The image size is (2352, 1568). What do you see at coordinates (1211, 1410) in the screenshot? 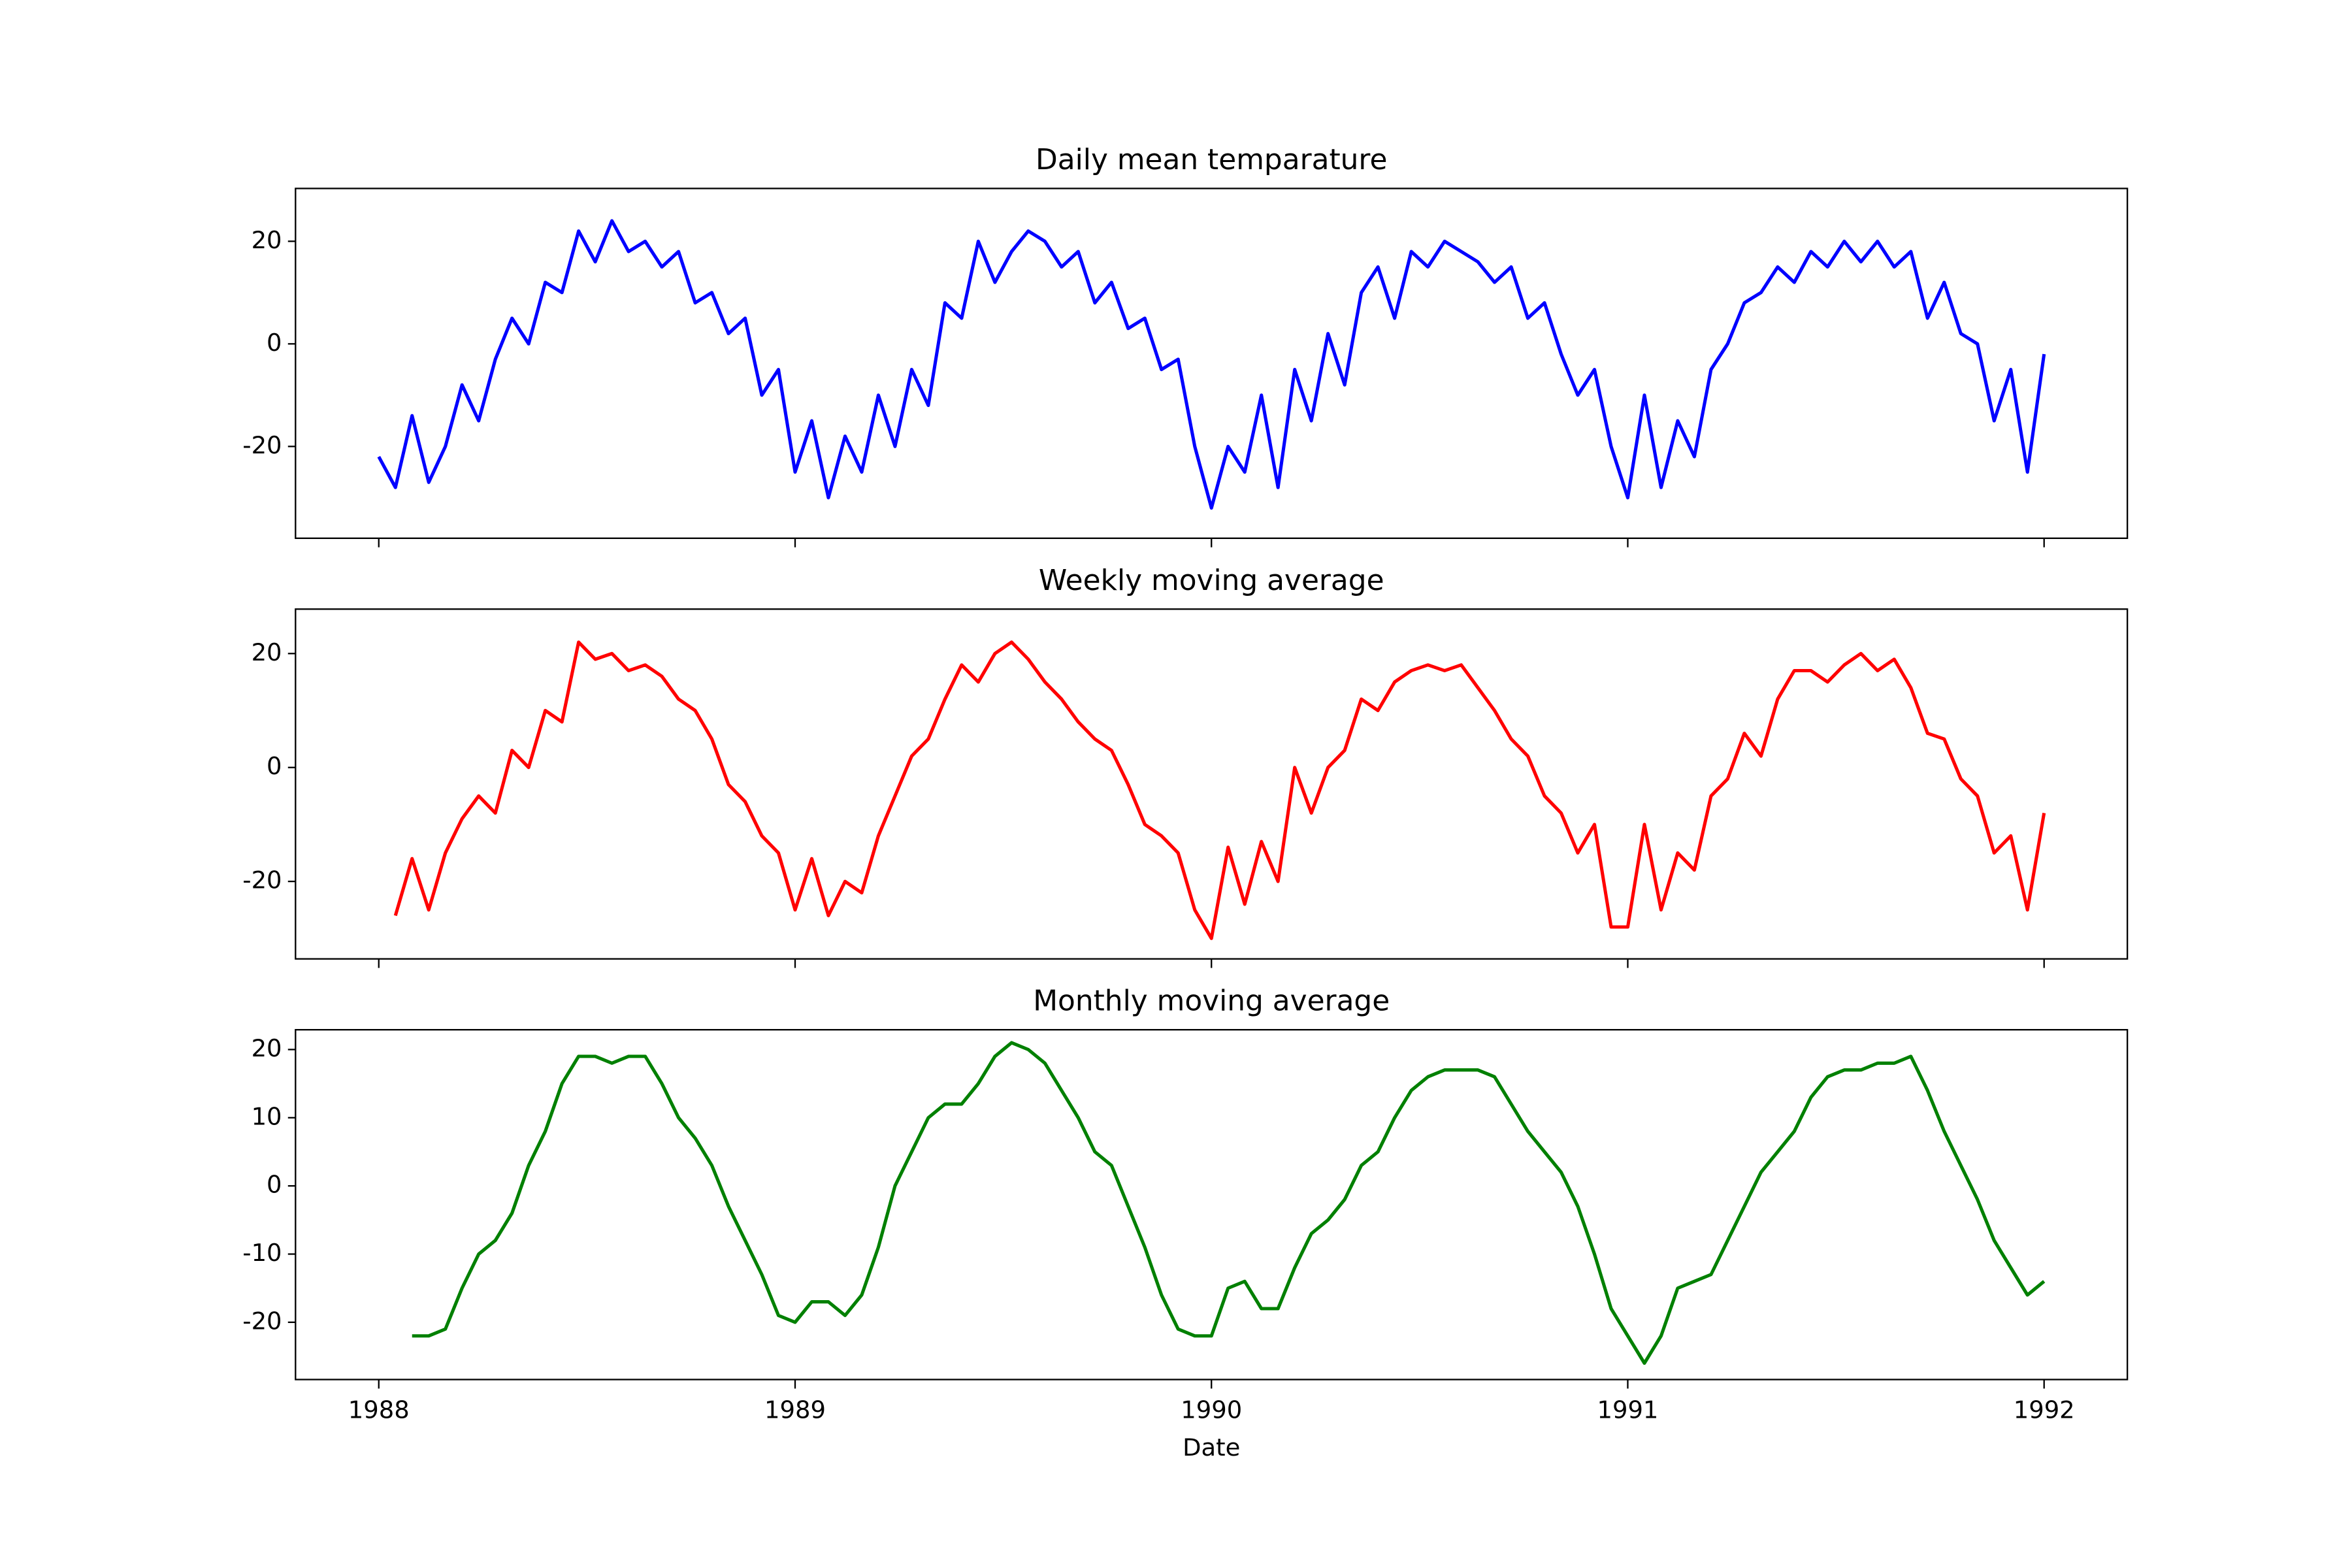
I see `x-tick-label: 1990` at bounding box center [1211, 1410].